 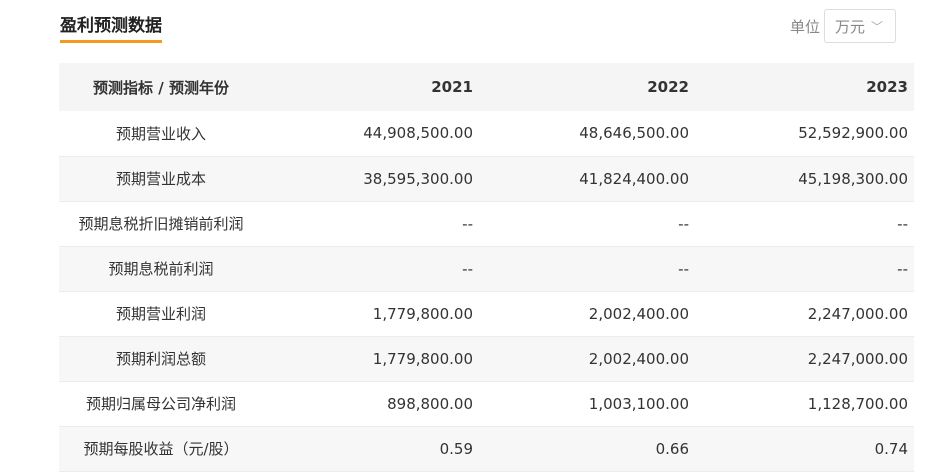 What do you see at coordinates (161, 87) in the screenshot?
I see `header-indicator-year: 预测指标 / 预测年份` at bounding box center [161, 87].